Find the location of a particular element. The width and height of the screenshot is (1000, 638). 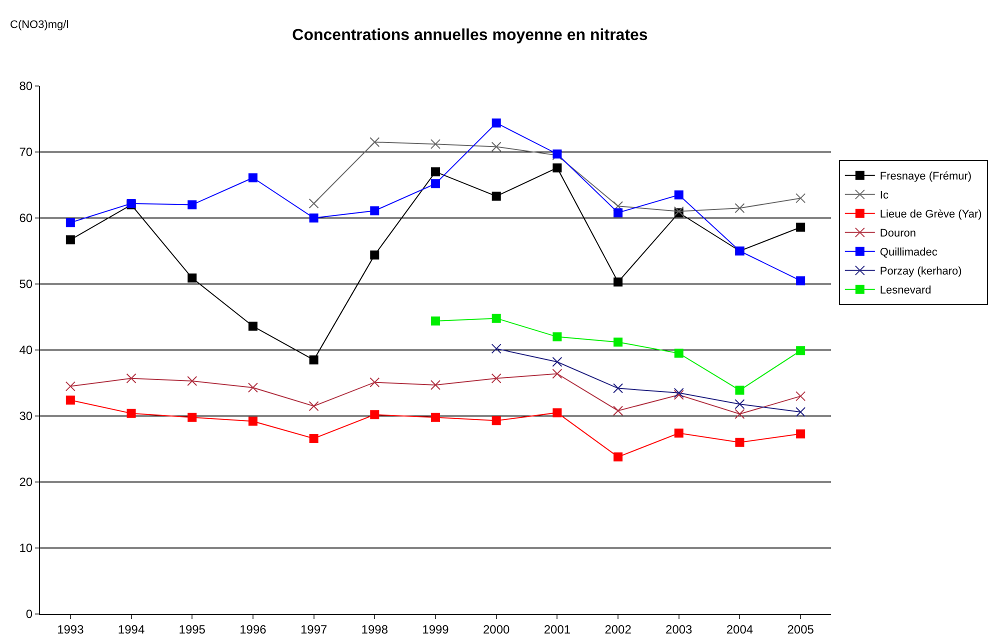

x-tick-label: 1998 is located at coordinates (374, 629).